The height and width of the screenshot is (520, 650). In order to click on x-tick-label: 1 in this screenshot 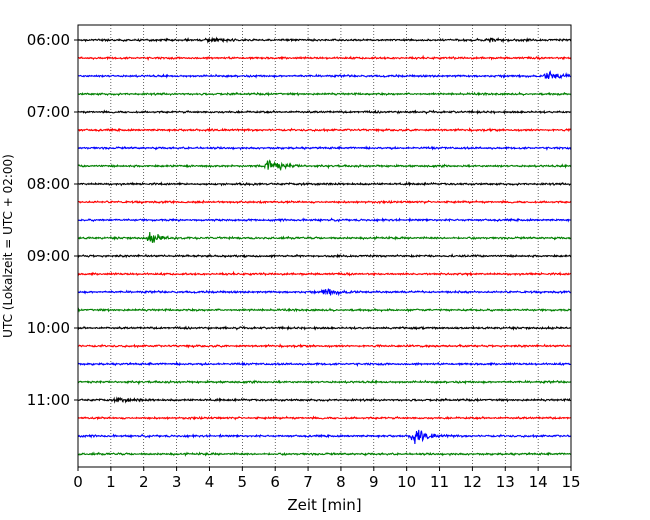, I will do `click(111, 482)`.